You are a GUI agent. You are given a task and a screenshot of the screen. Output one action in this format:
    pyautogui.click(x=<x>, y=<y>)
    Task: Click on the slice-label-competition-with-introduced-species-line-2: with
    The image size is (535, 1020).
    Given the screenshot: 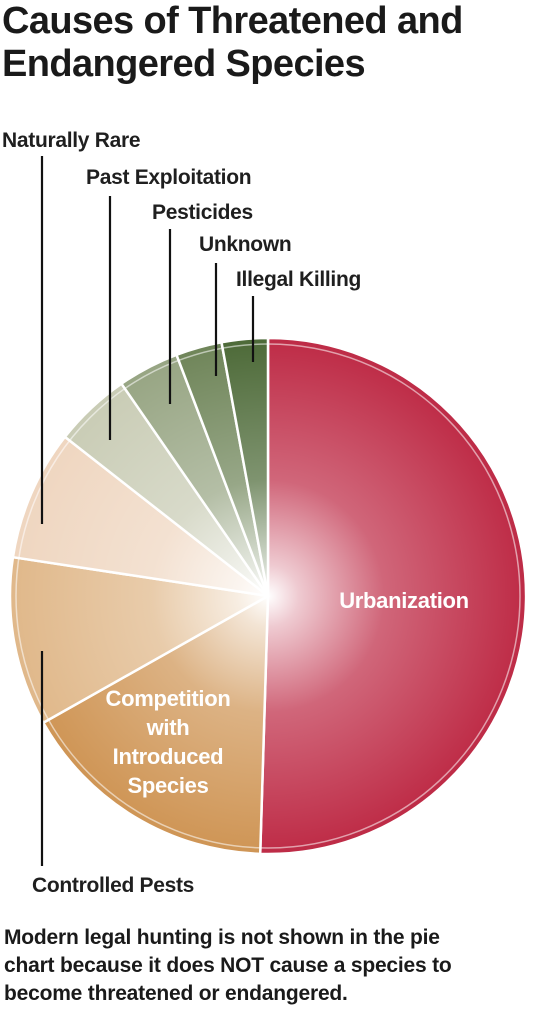 What is the action you would take?
    pyautogui.click(x=168, y=727)
    